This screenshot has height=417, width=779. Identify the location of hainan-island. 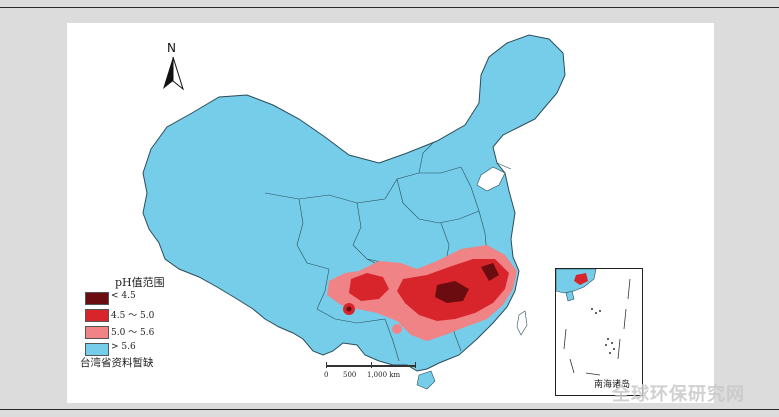
(426, 380).